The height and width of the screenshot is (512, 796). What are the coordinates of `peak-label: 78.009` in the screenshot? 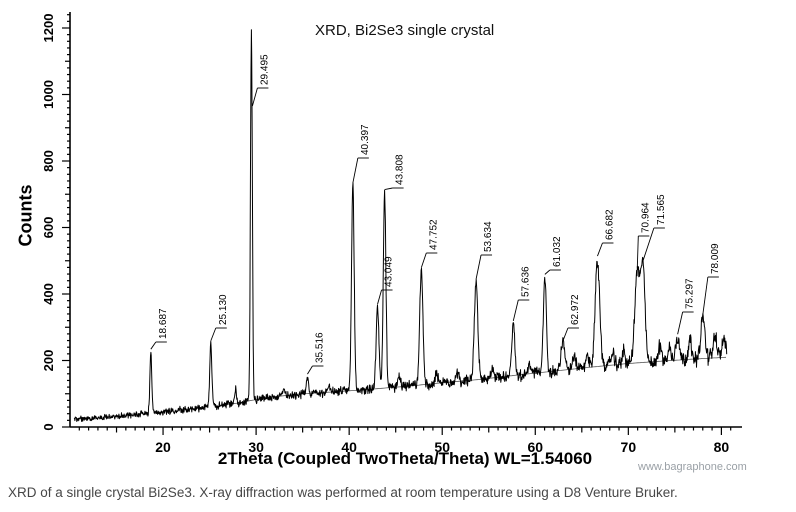 It's located at (715, 258).